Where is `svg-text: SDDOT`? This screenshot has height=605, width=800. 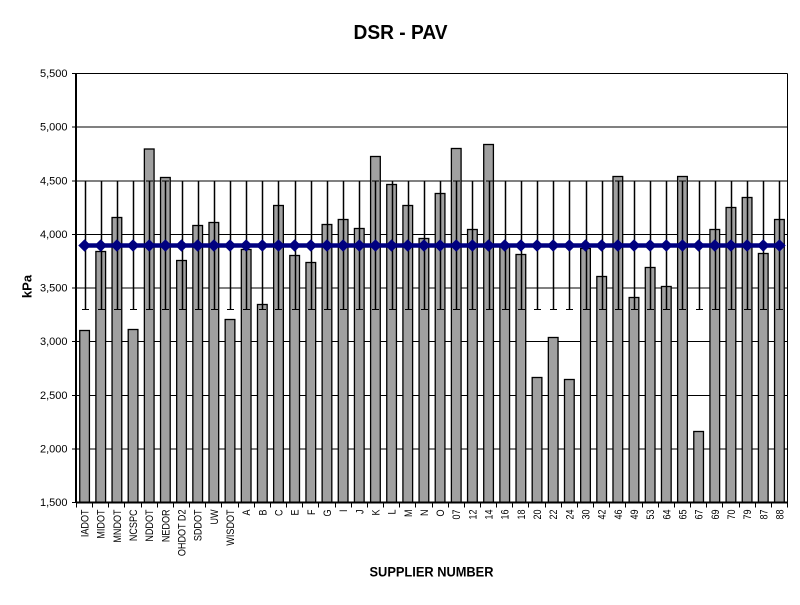
svg-text: SDDOT is located at coordinates (199, 525).